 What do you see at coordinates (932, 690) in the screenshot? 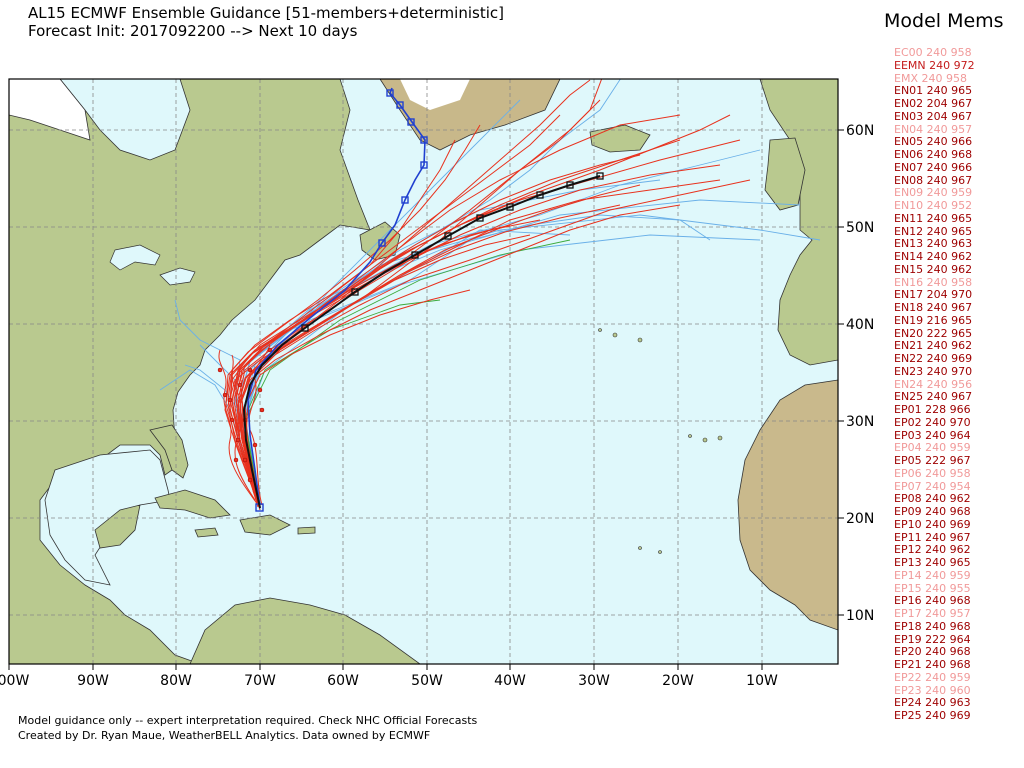
I see `legend-item: EP23 240 960` at bounding box center [932, 690].